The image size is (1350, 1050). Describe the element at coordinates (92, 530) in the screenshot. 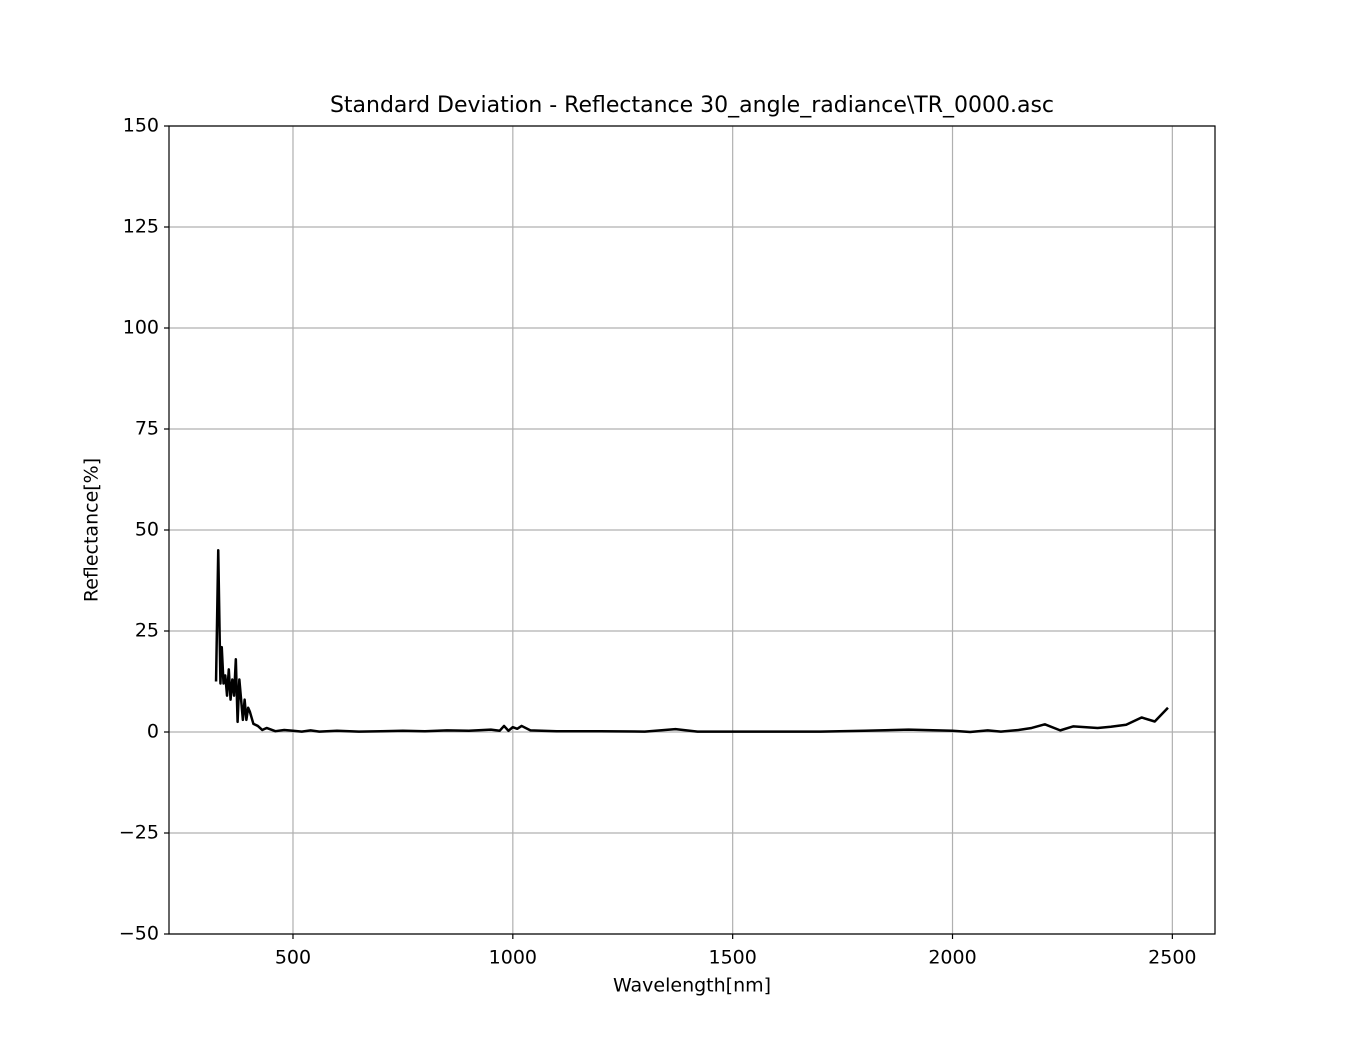

I see `y-axis-label: Reflectance[%]` at that location.